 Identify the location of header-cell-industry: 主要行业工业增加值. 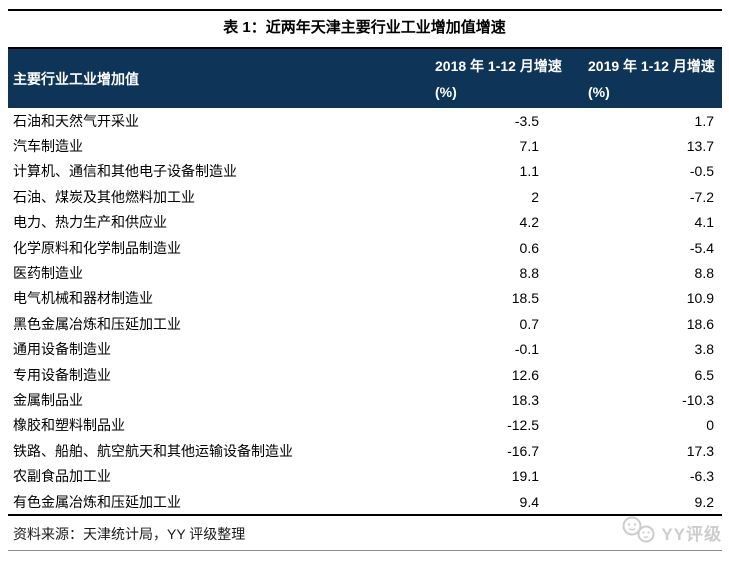
(218, 78).